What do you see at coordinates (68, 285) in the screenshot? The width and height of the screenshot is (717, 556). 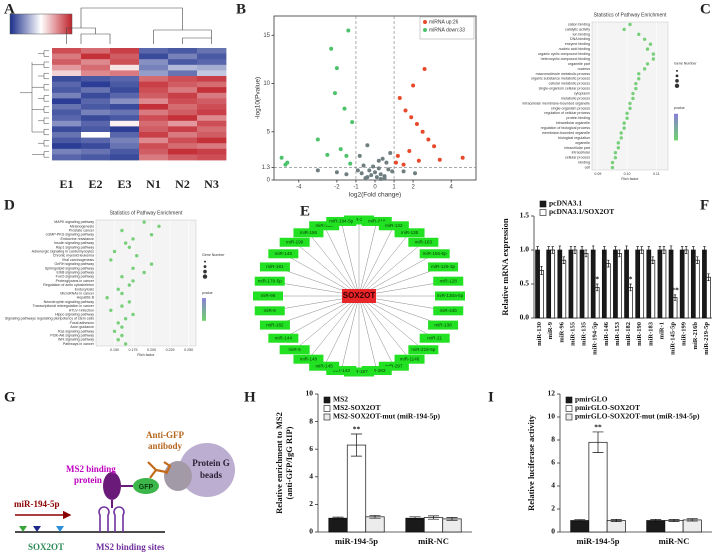 I see `term-label: Regulation of actin cytoskeleton` at bounding box center [68, 285].